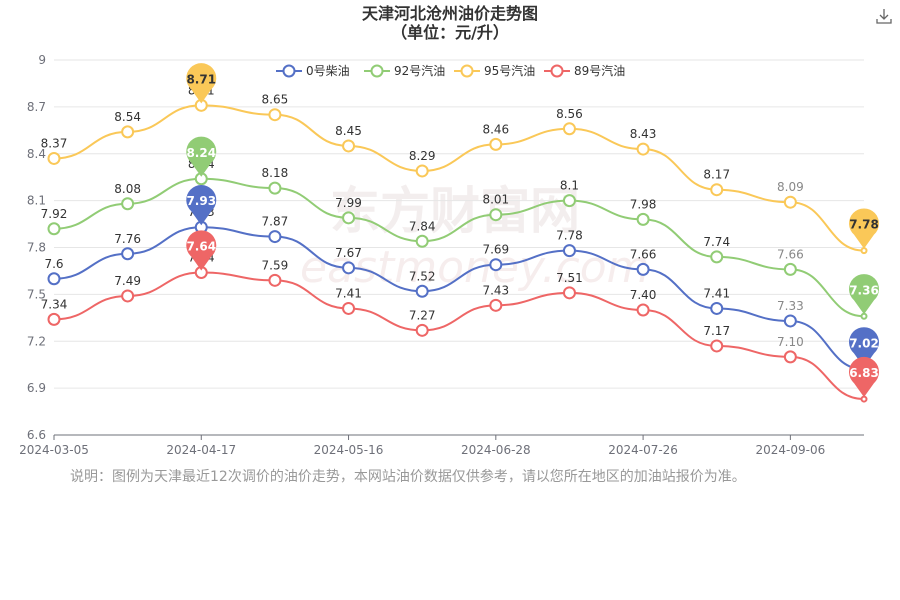 The height and width of the screenshot is (600, 900). What do you see at coordinates (127, 281) in the screenshot?
I see `data-label: 7.49` at bounding box center [127, 281].